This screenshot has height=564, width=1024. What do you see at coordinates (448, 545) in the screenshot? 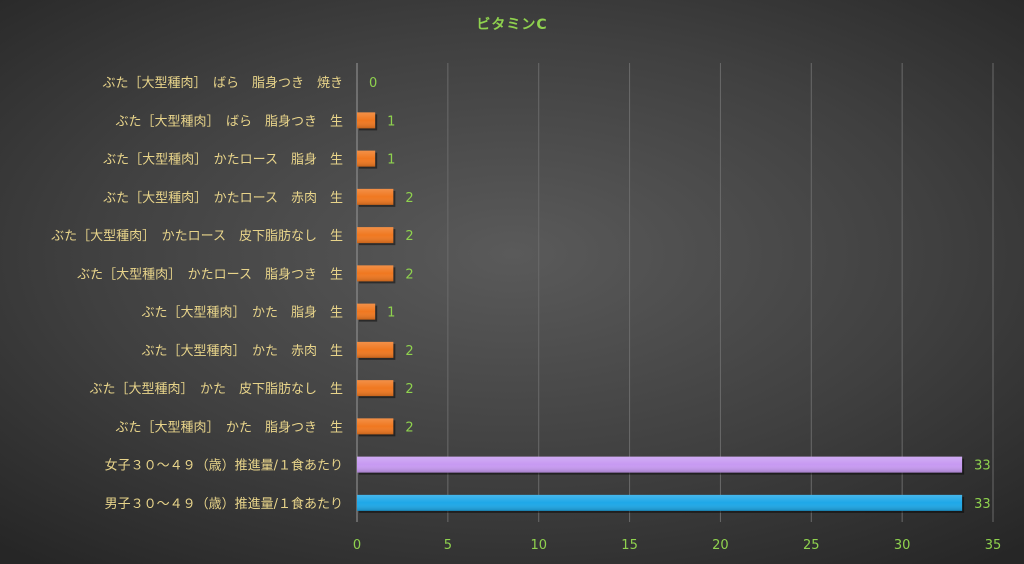
I see `x-tick-label: 5` at bounding box center [448, 545].